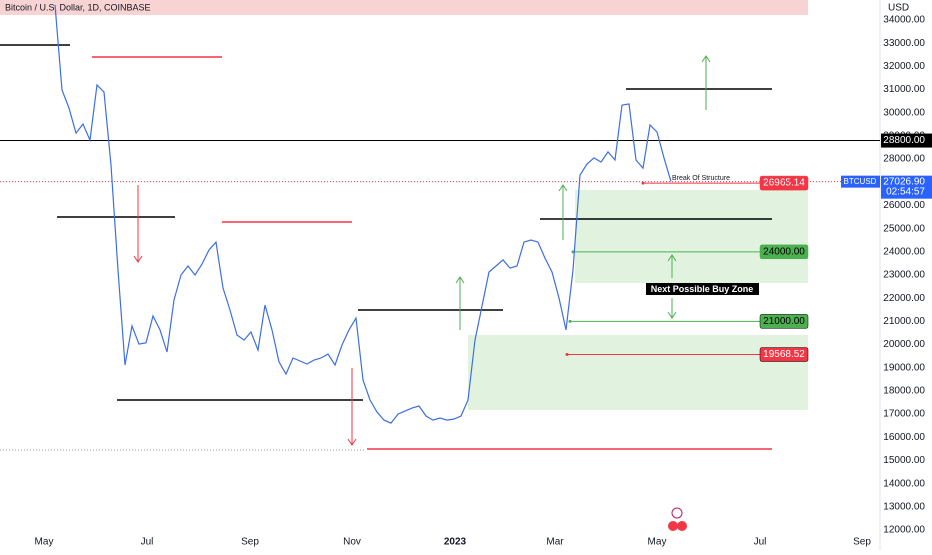 The height and width of the screenshot is (555, 932). I want to click on price-label: 19568.52, so click(784, 354).